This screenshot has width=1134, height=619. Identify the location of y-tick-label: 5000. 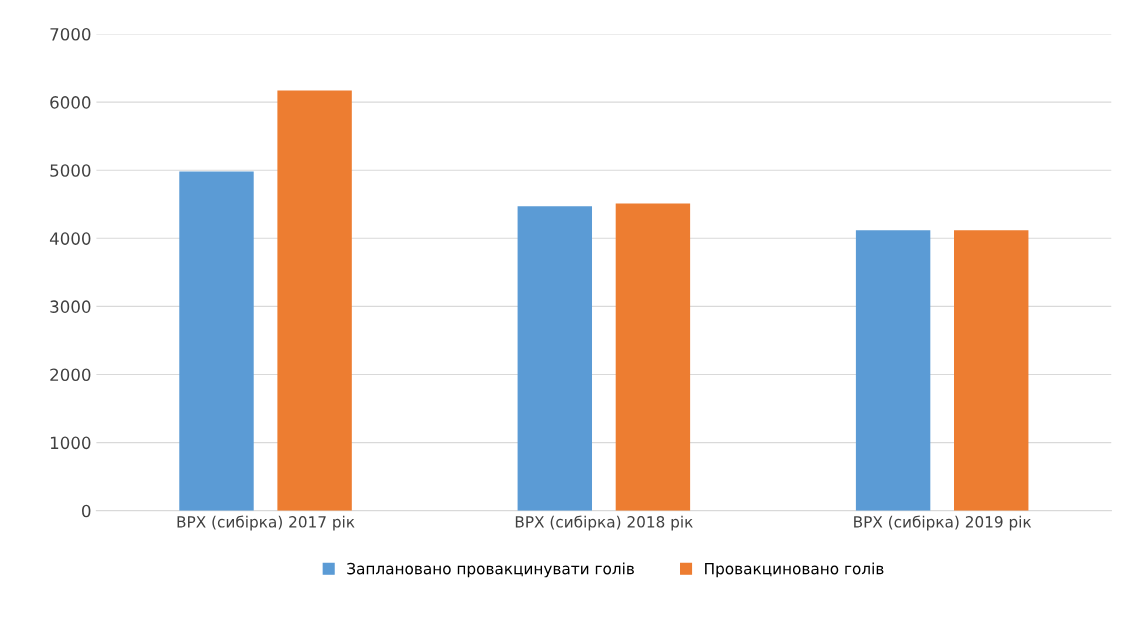
(70, 170).